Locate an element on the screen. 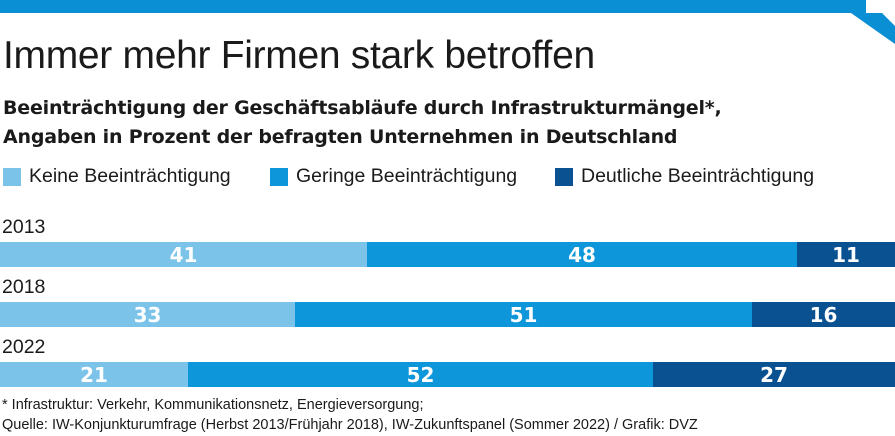 The height and width of the screenshot is (436, 895). bar-value-label: 41 is located at coordinates (183, 255).